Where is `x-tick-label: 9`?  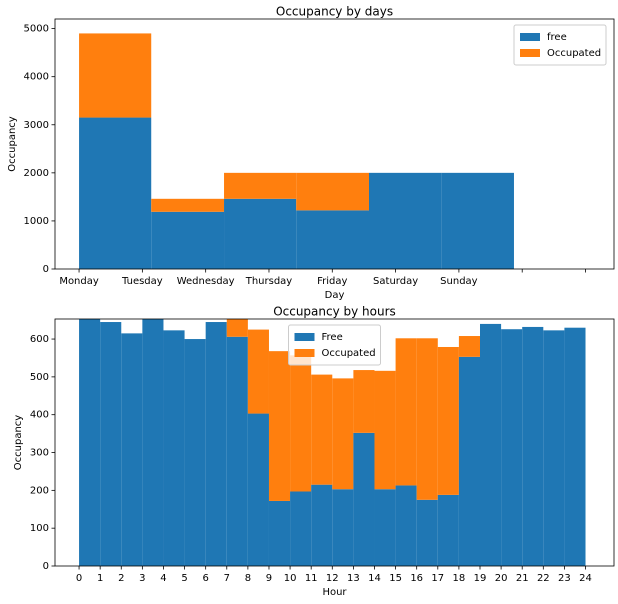
x-tick-label: 9 is located at coordinates (269, 578).